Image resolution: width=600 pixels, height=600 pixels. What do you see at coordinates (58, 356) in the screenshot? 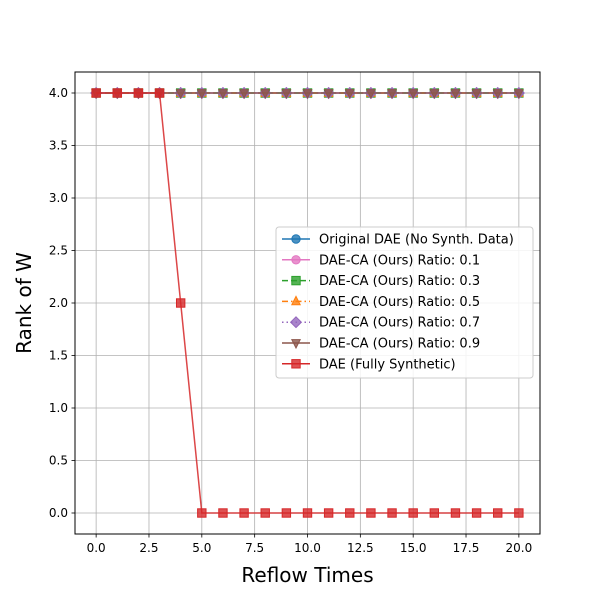
I see `y-tick-label: 1.5` at bounding box center [58, 356].